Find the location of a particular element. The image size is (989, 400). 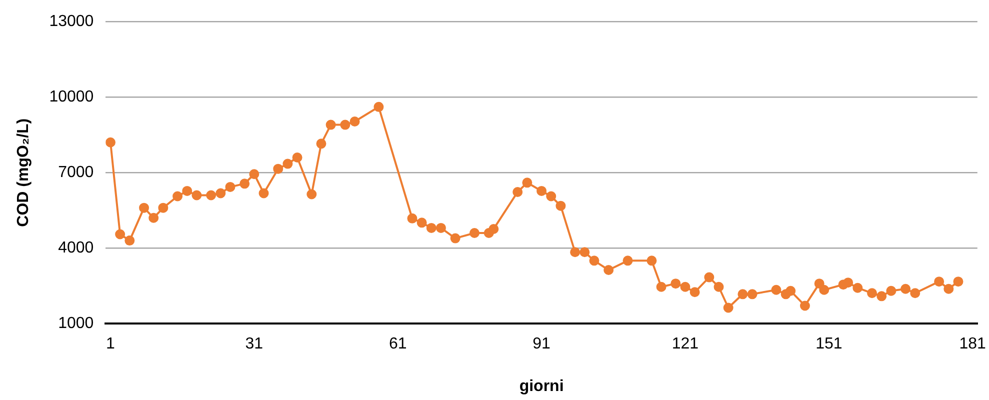

y-tick-label: 1000 is located at coordinates (76, 323).